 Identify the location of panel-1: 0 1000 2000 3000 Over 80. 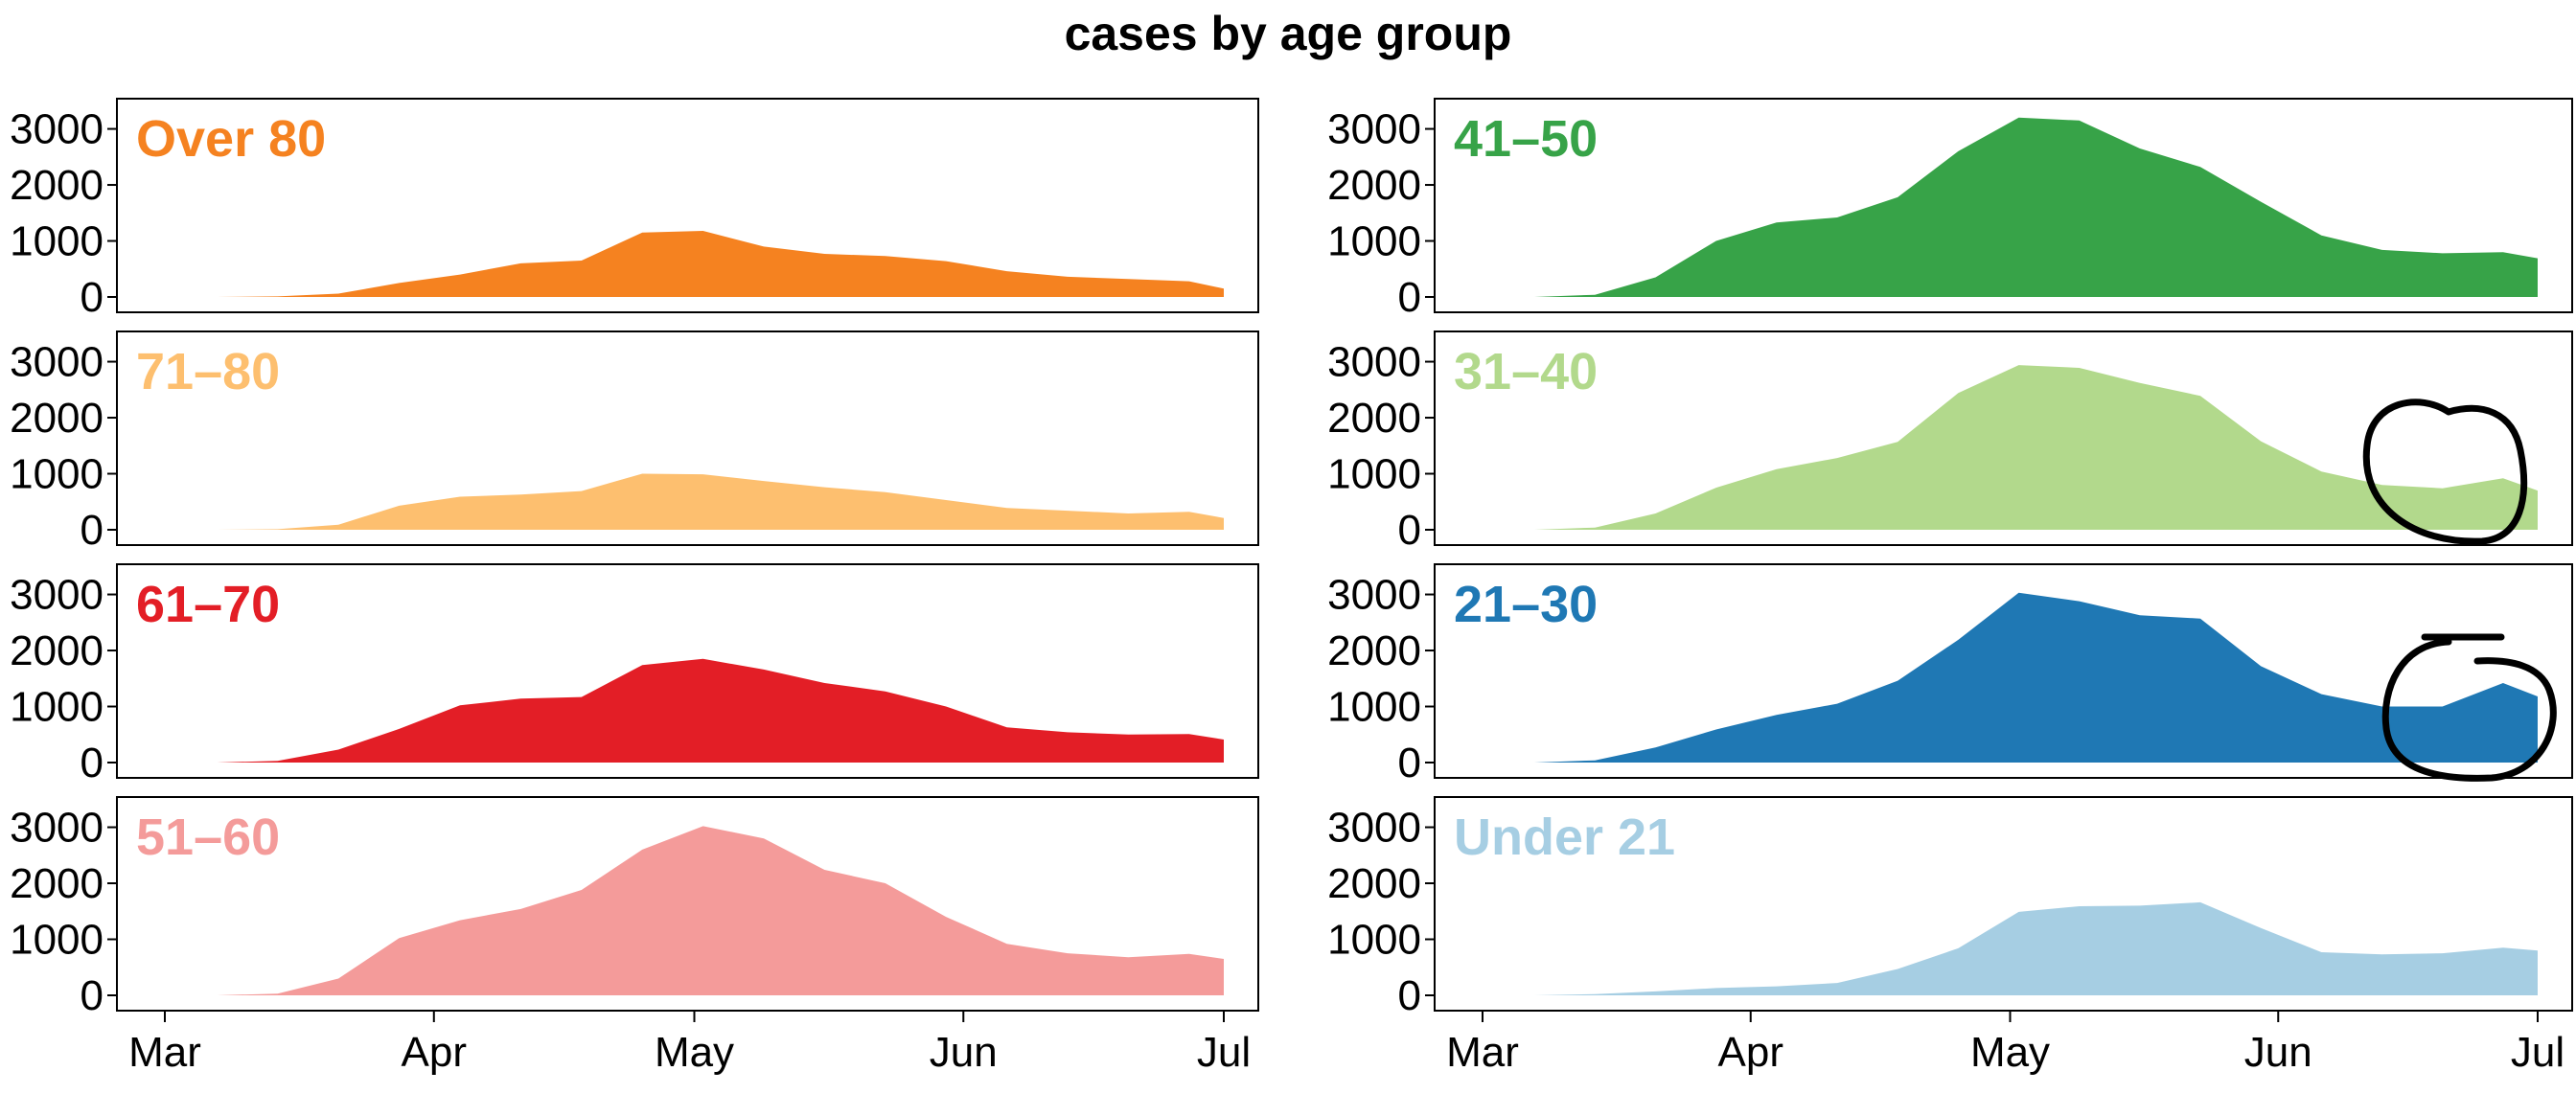
(634, 209).